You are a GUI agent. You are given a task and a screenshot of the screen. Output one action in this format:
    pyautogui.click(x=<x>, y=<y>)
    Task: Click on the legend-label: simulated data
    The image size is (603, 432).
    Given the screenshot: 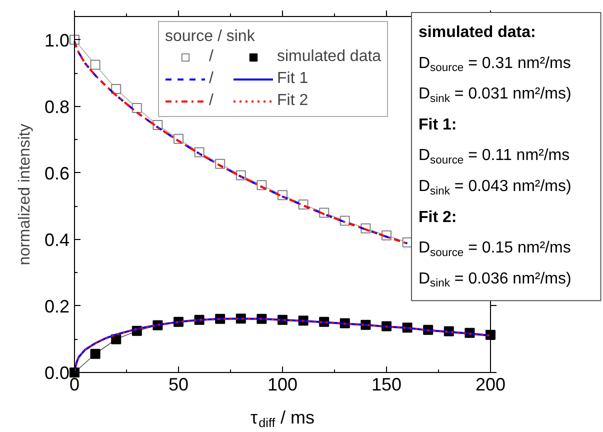 What is the action you would take?
    pyautogui.click(x=329, y=57)
    